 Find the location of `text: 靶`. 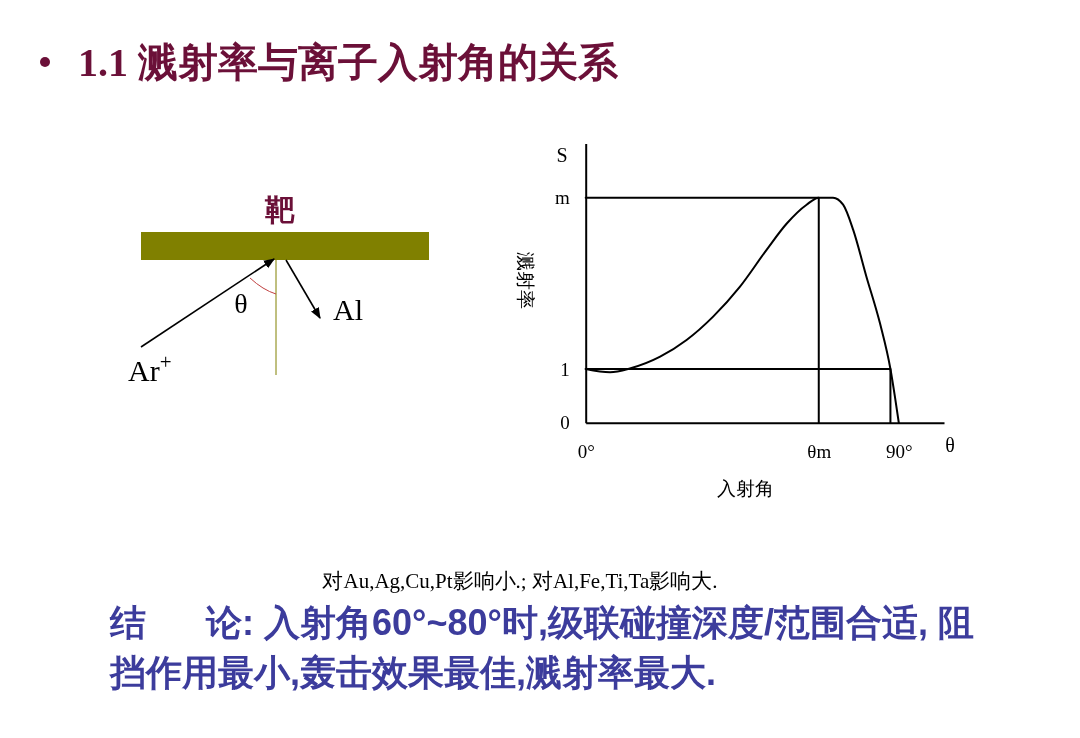

text: 靶 is located at coordinates (279, 209).